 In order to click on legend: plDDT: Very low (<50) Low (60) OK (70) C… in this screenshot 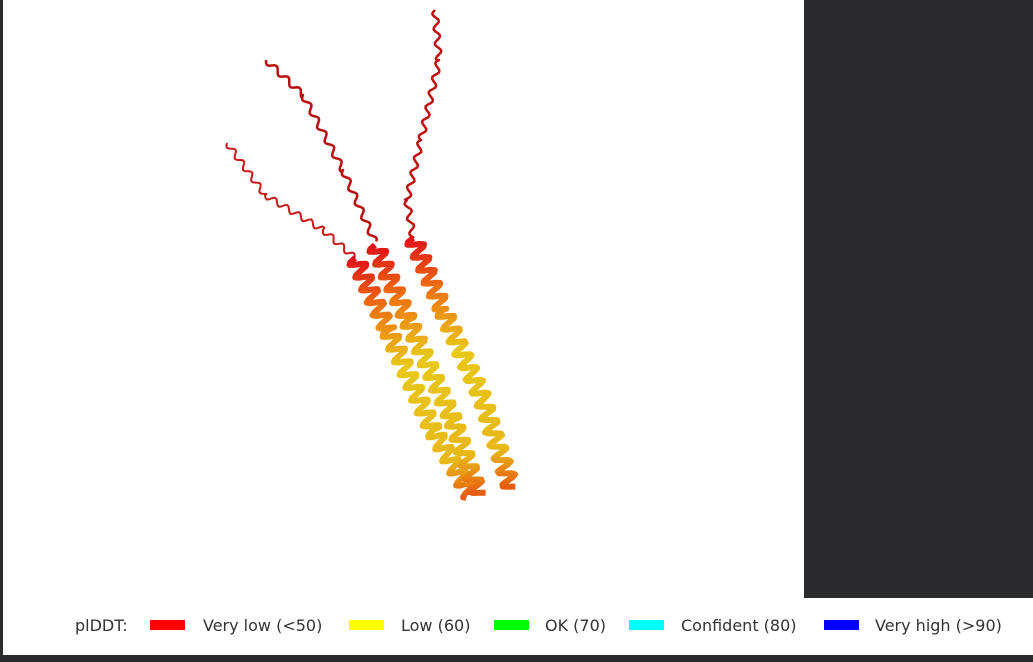, I will do `click(518, 626)`.